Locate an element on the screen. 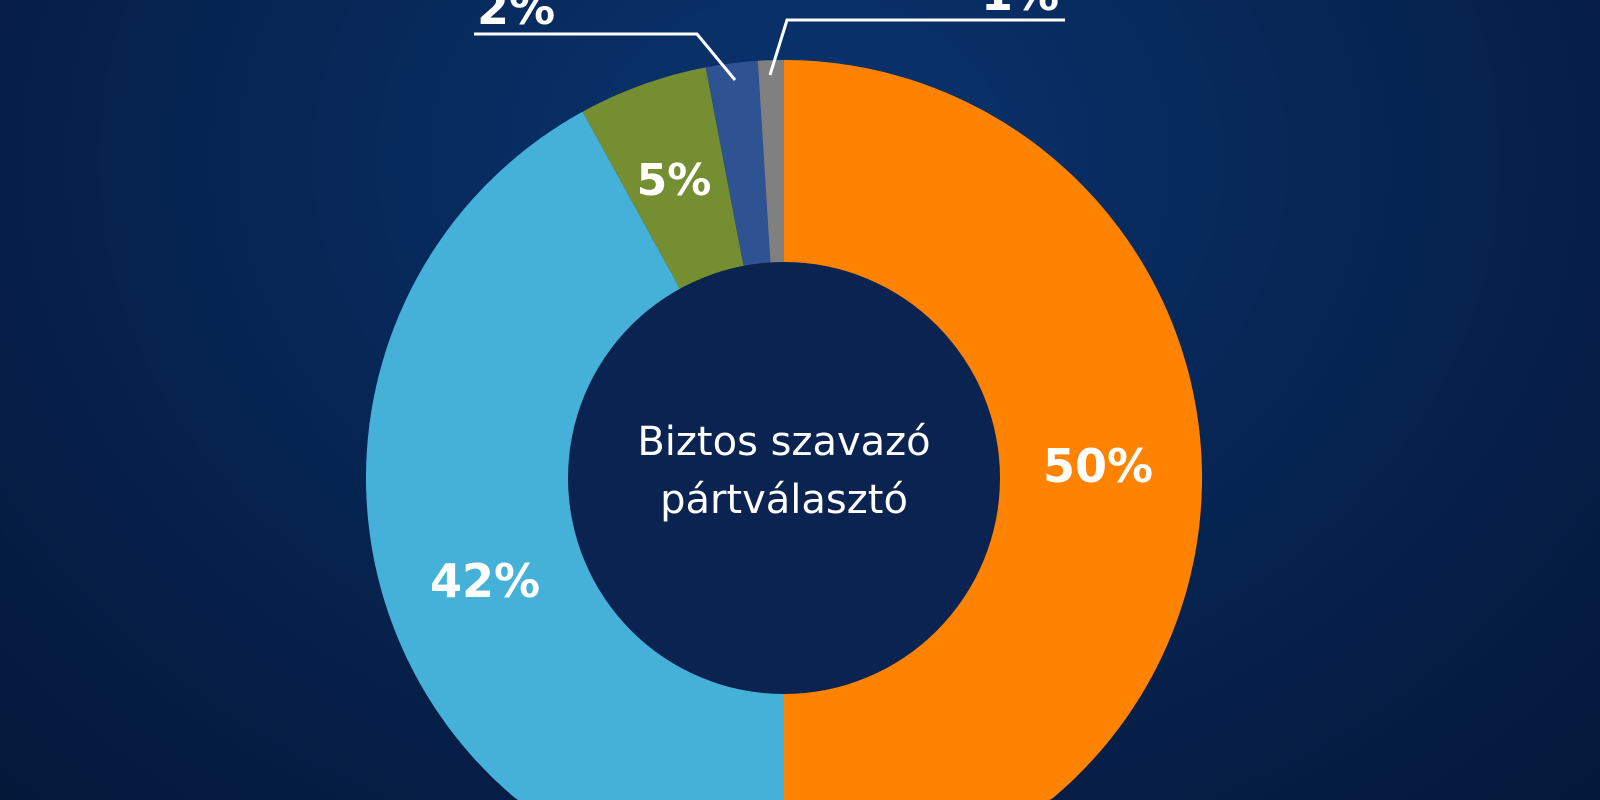  donut-hole is located at coordinates (784, 478).